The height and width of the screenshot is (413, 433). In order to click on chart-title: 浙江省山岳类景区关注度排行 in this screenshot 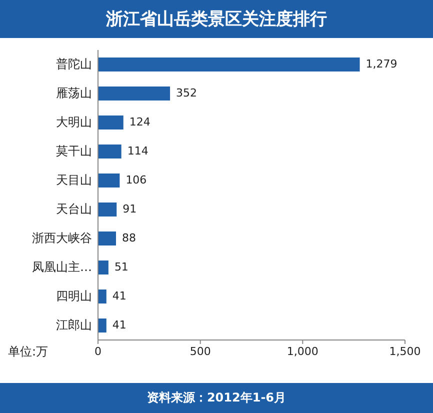, I will do `click(216, 20)`.